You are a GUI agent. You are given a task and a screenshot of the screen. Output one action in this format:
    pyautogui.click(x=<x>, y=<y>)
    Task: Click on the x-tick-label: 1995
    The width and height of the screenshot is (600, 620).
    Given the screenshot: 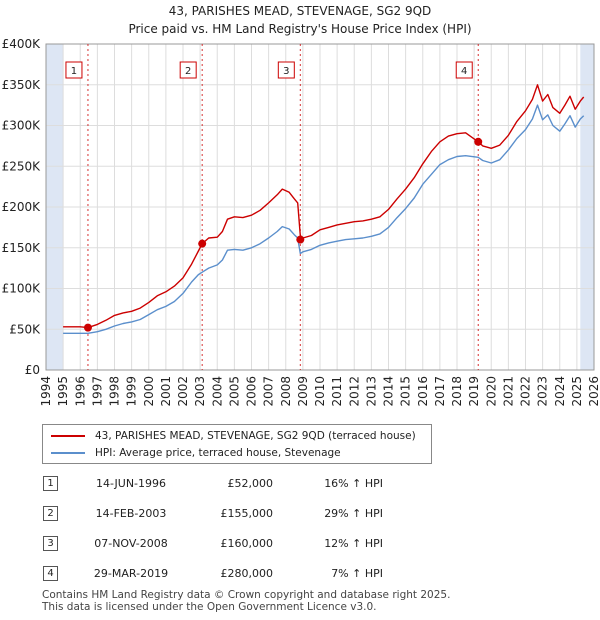 What is the action you would take?
    pyautogui.click(x=63, y=391)
    